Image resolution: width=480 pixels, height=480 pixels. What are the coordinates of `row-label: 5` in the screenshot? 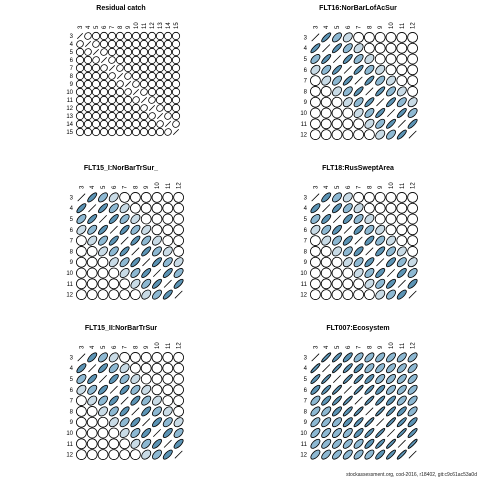 It's located at (72, 380).